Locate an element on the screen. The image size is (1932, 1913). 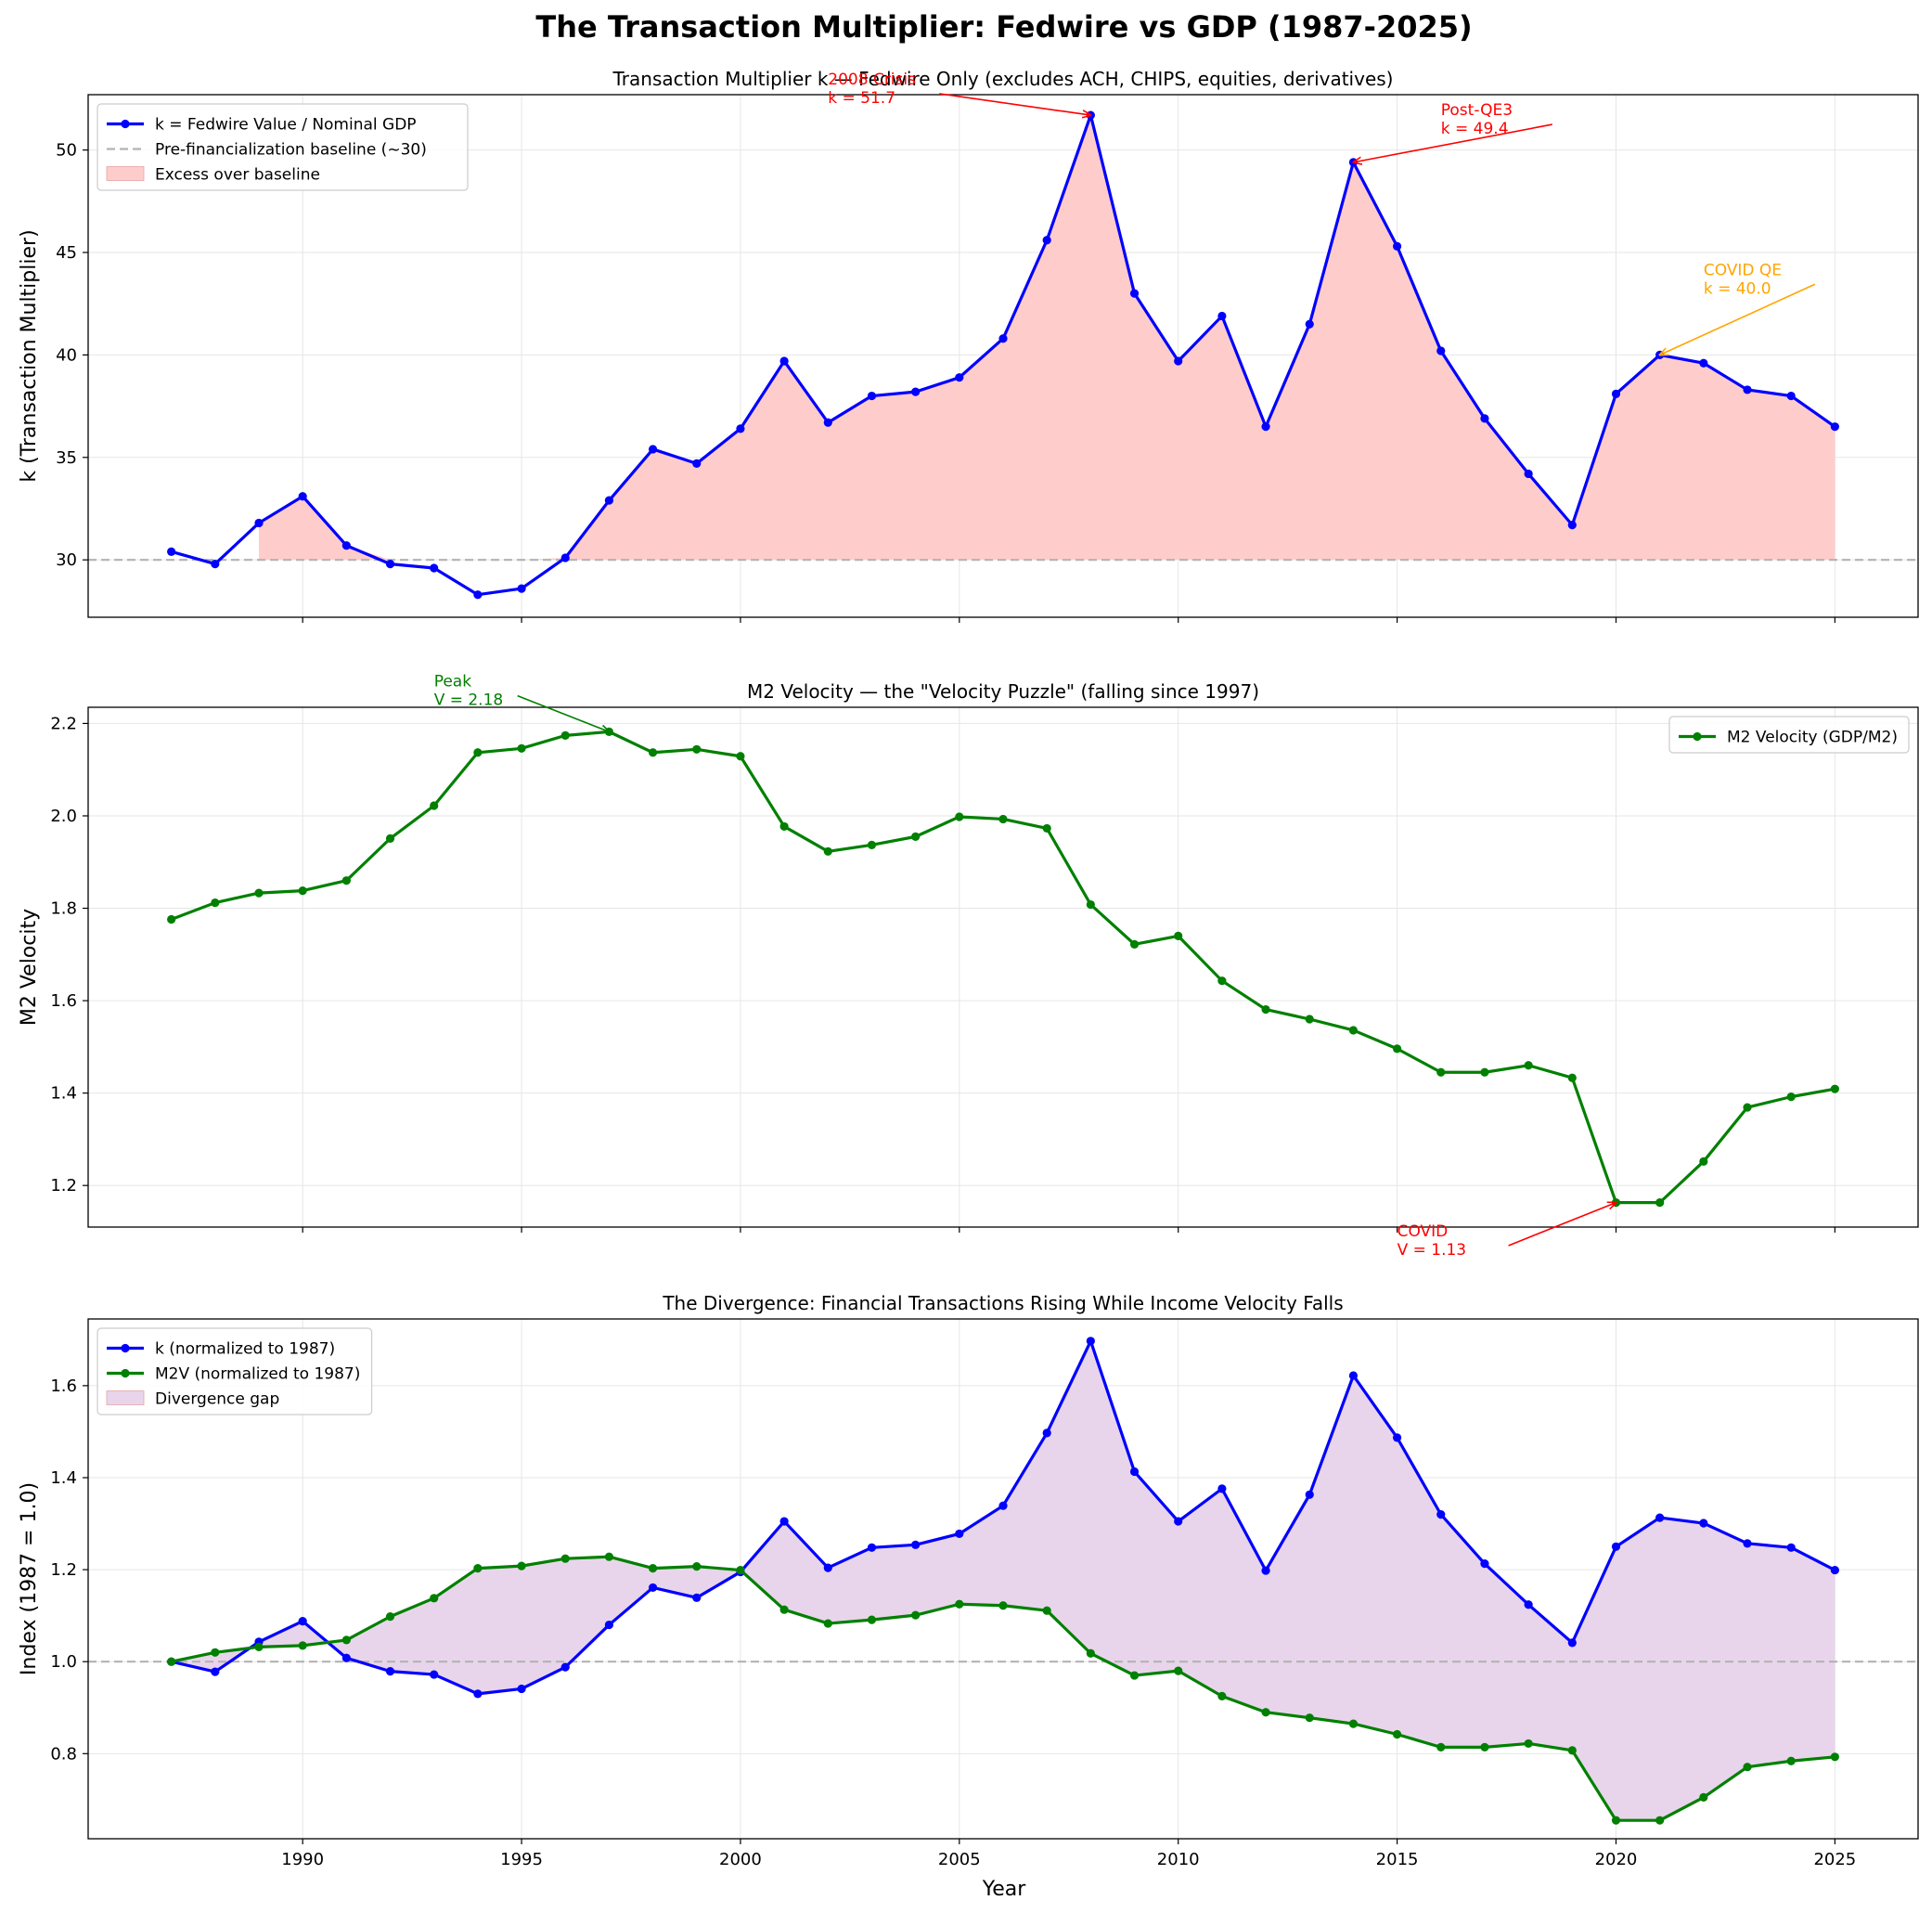
legend-box is located at coordinates (235, 1371).